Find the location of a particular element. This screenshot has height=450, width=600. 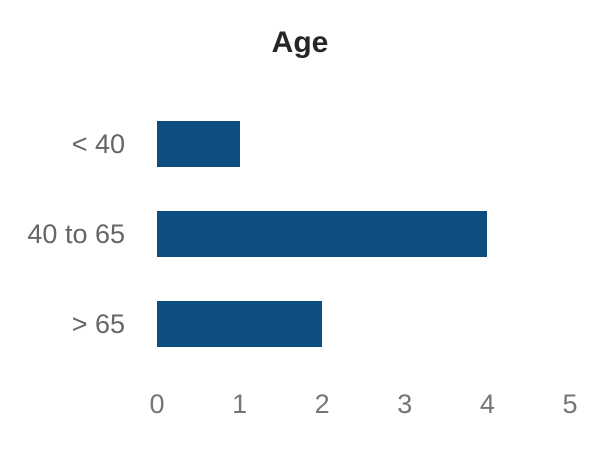

x-tick-label: 2 is located at coordinates (322, 404).